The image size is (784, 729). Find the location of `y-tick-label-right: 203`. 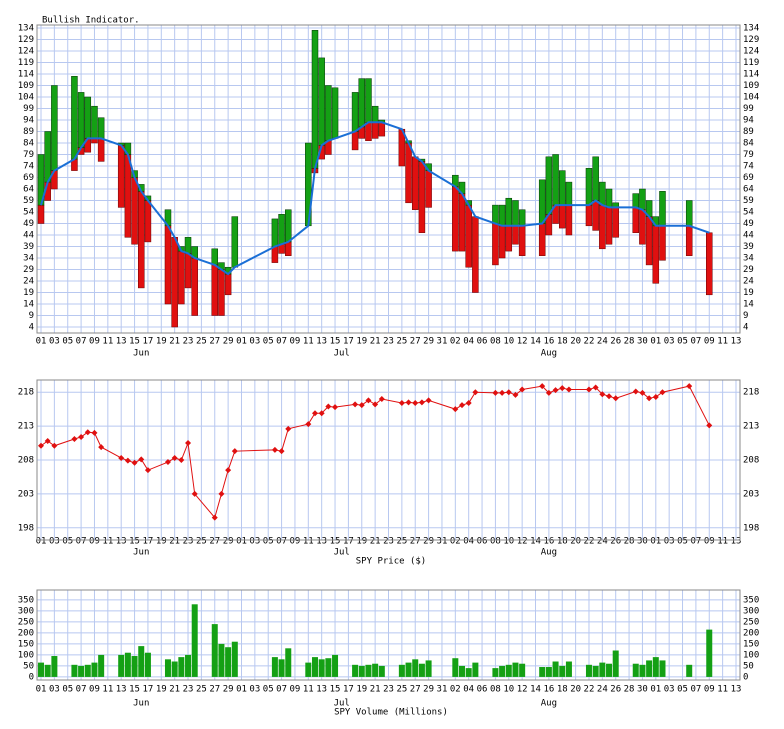

y-tick-label-right: 203 is located at coordinates (751, 494).